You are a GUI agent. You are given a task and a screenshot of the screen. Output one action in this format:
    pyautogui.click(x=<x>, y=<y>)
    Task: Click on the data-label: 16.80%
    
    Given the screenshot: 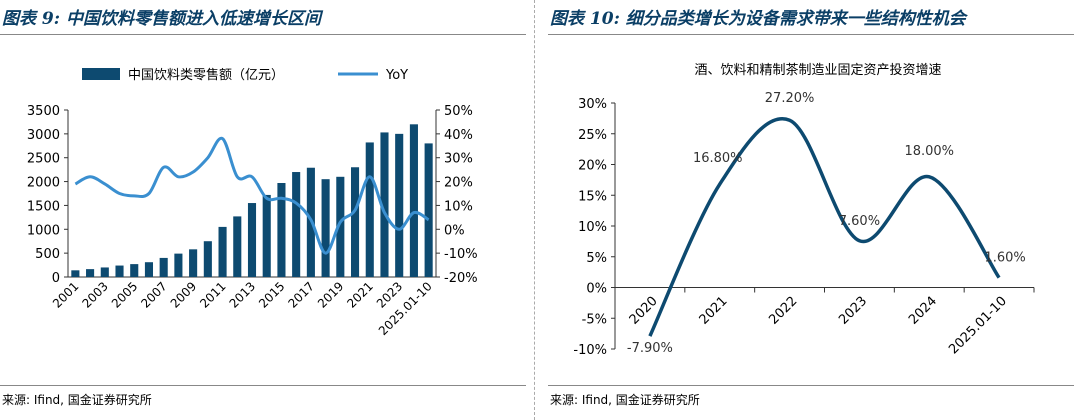 What is the action you would take?
    pyautogui.click(x=718, y=158)
    